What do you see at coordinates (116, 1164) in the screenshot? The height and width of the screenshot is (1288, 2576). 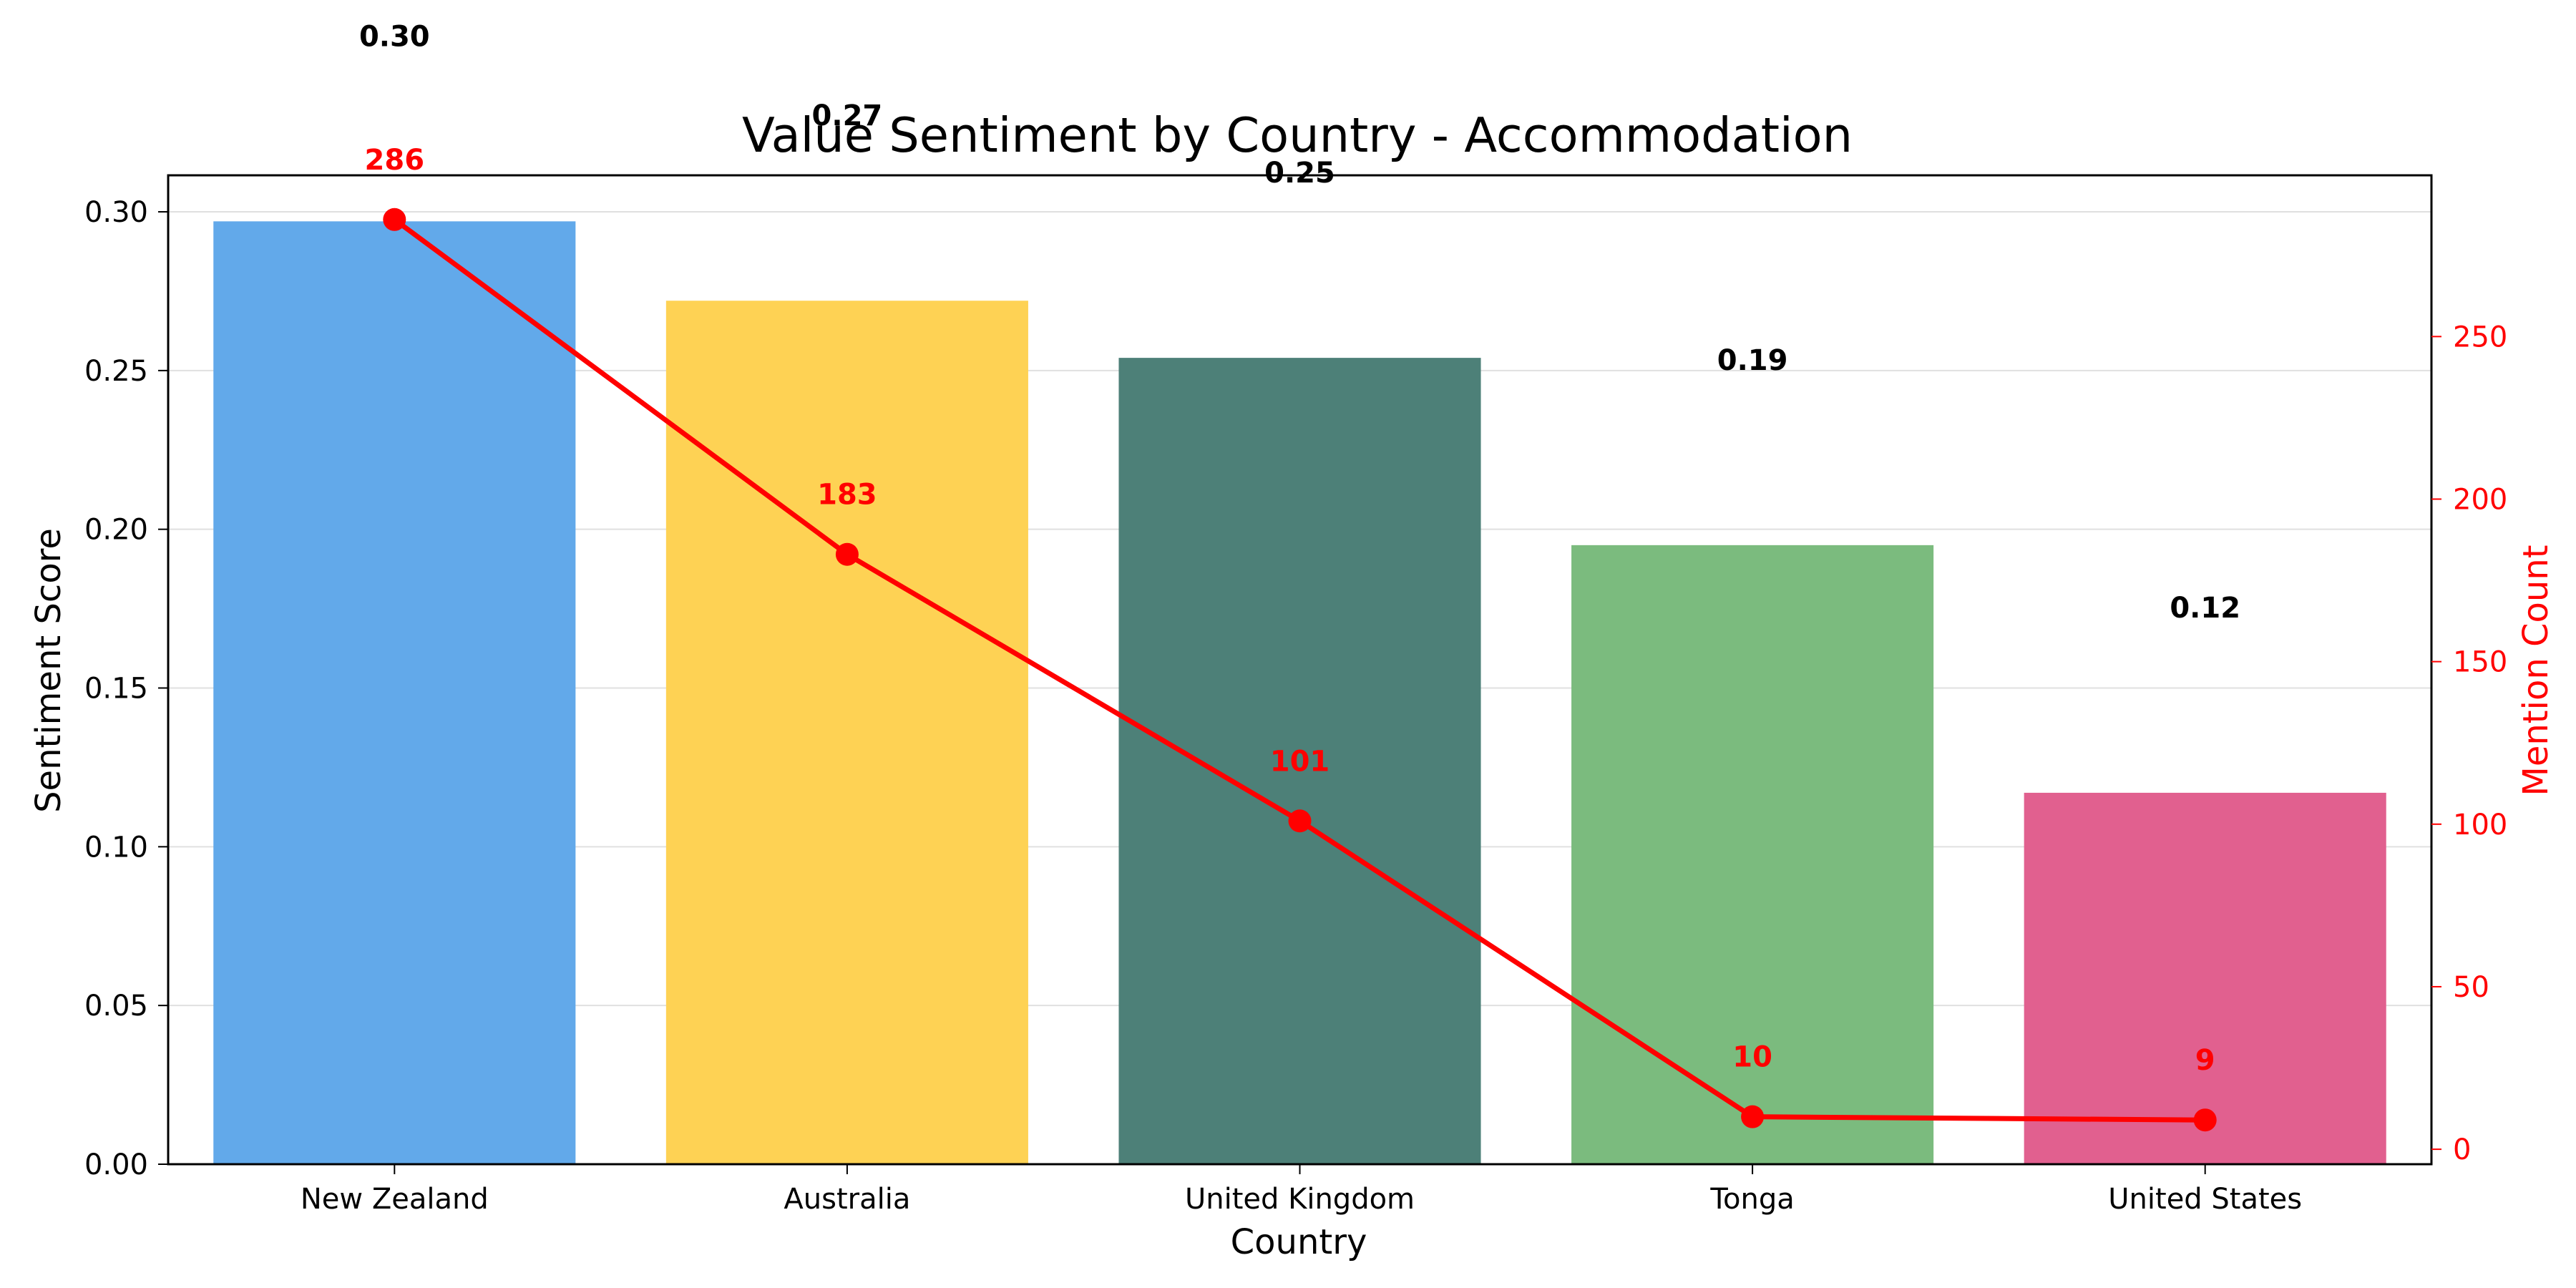 I see `y-tick-label: 0.00` at bounding box center [116, 1164].